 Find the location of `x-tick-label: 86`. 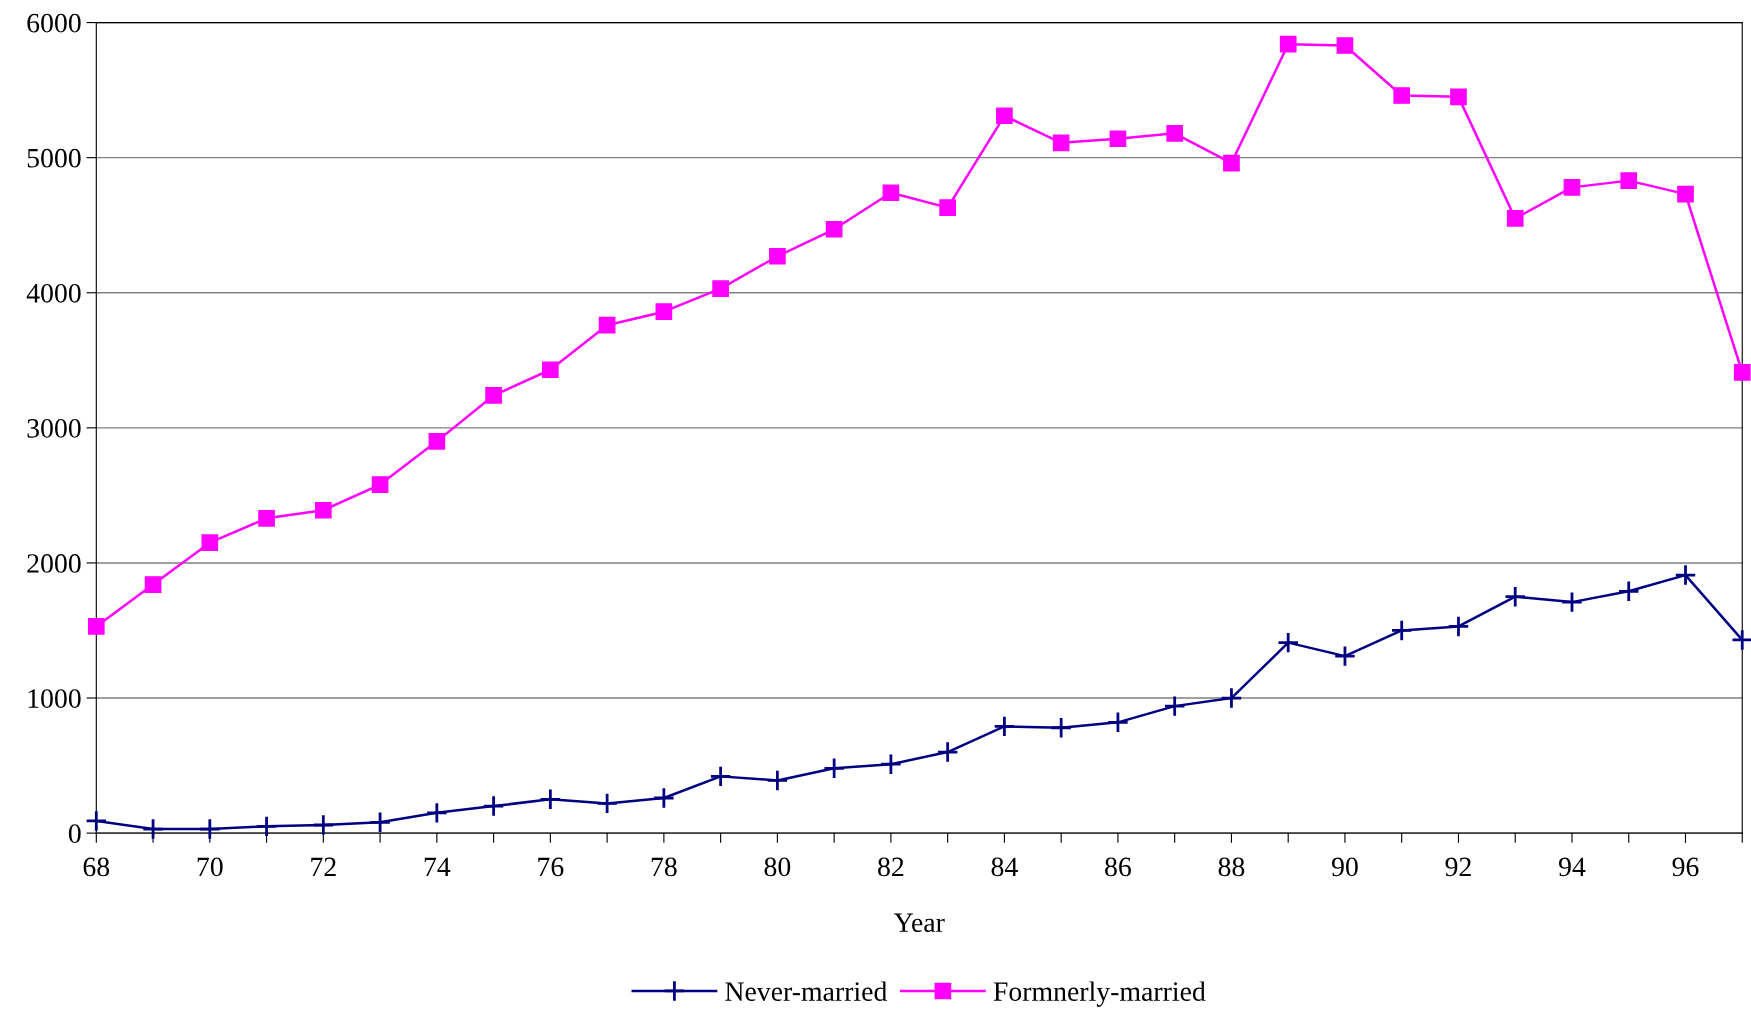

x-tick-label: 86 is located at coordinates (1118, 867).